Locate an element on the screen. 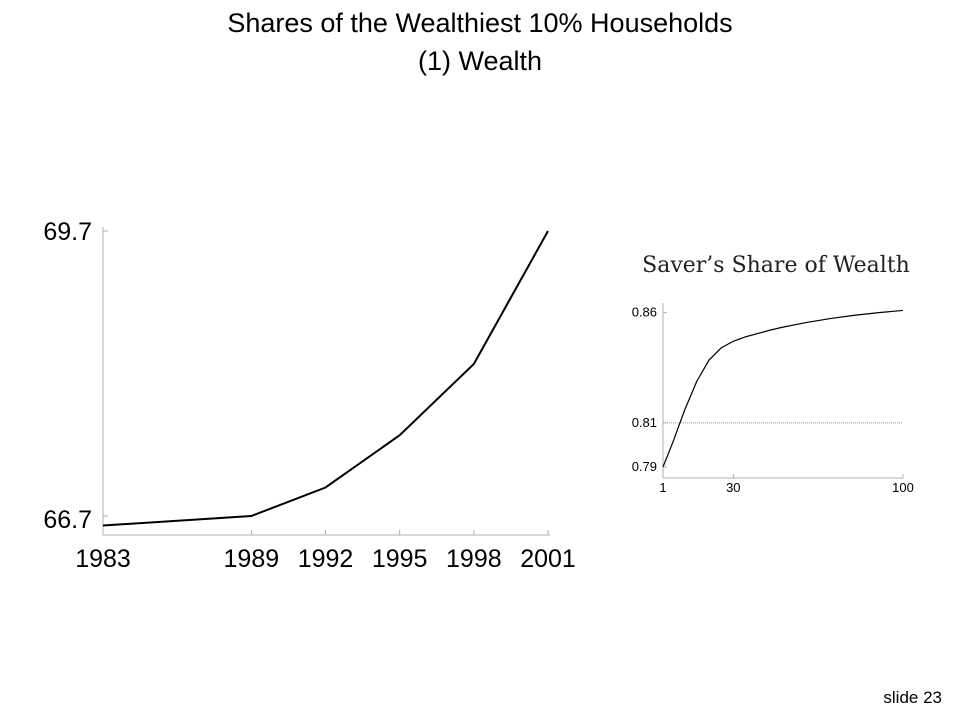  right-y-tick-label: 0.79 is located at coordinates (644, 466).